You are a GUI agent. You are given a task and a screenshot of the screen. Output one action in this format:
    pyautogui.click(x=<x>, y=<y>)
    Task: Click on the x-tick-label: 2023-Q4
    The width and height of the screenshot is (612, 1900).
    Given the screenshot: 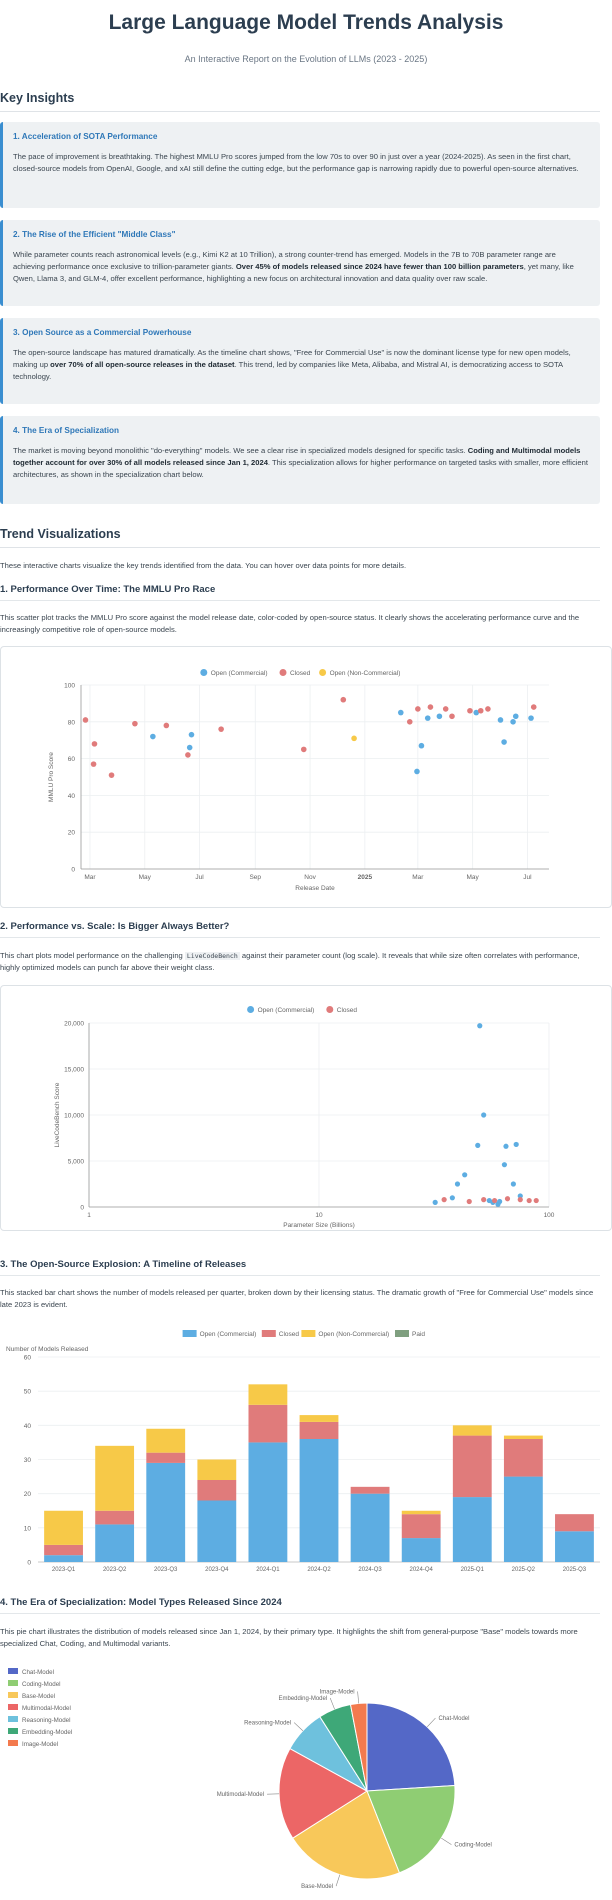 What is the action you would take?
    pyautogui.click(x=217, y=1569)
    